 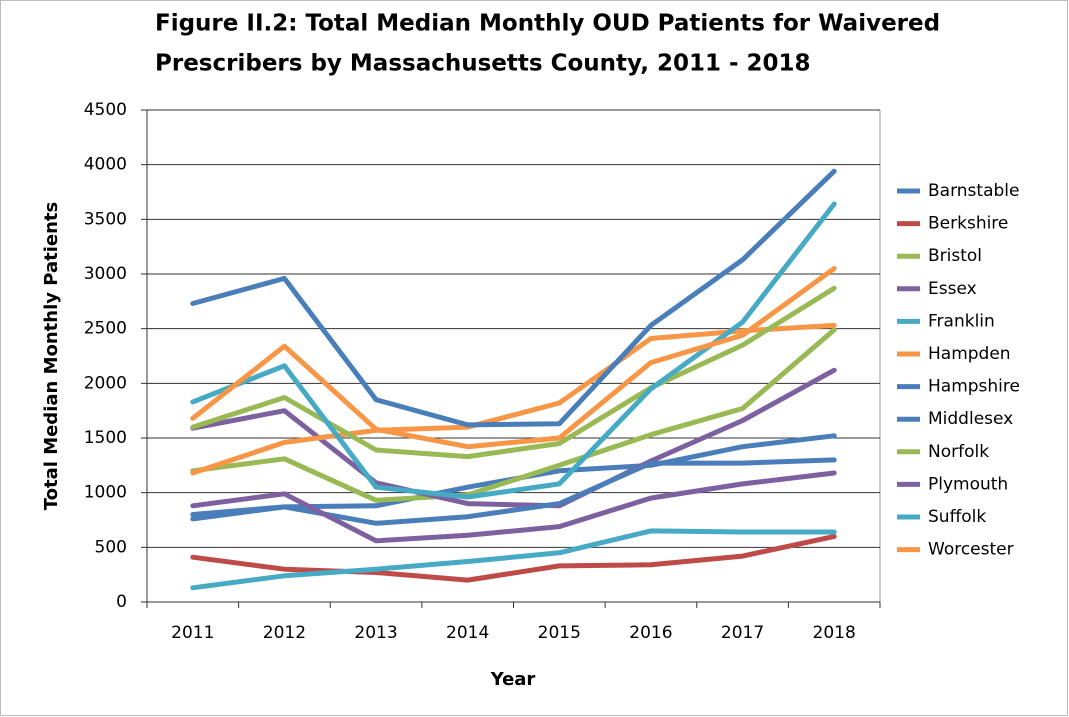 I want to click on y-tick-label: 3500, so click(x=105, y=219).